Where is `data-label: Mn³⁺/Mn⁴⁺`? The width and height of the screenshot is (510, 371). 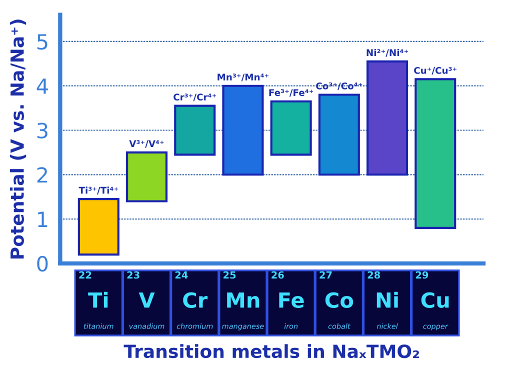 data-label: Mn³⁺/Mn⁴⁺ is located at coordinates (243, 78).